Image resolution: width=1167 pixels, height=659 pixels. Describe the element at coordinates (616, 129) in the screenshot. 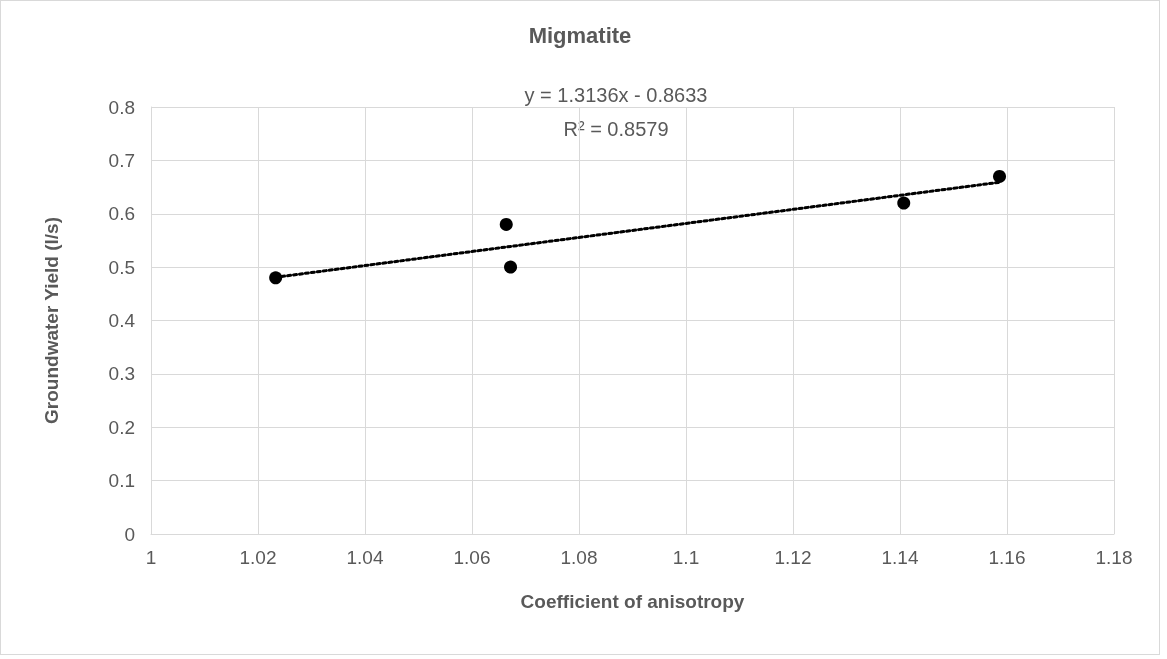

I see `annotation: R² = 0.8579` at that location.